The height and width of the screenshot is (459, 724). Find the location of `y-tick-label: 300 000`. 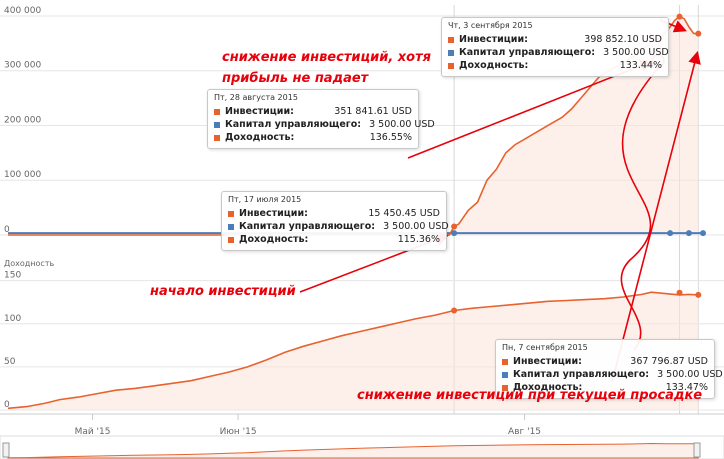

y-tick-label: 300 000 is located at coordinates (22, 66).